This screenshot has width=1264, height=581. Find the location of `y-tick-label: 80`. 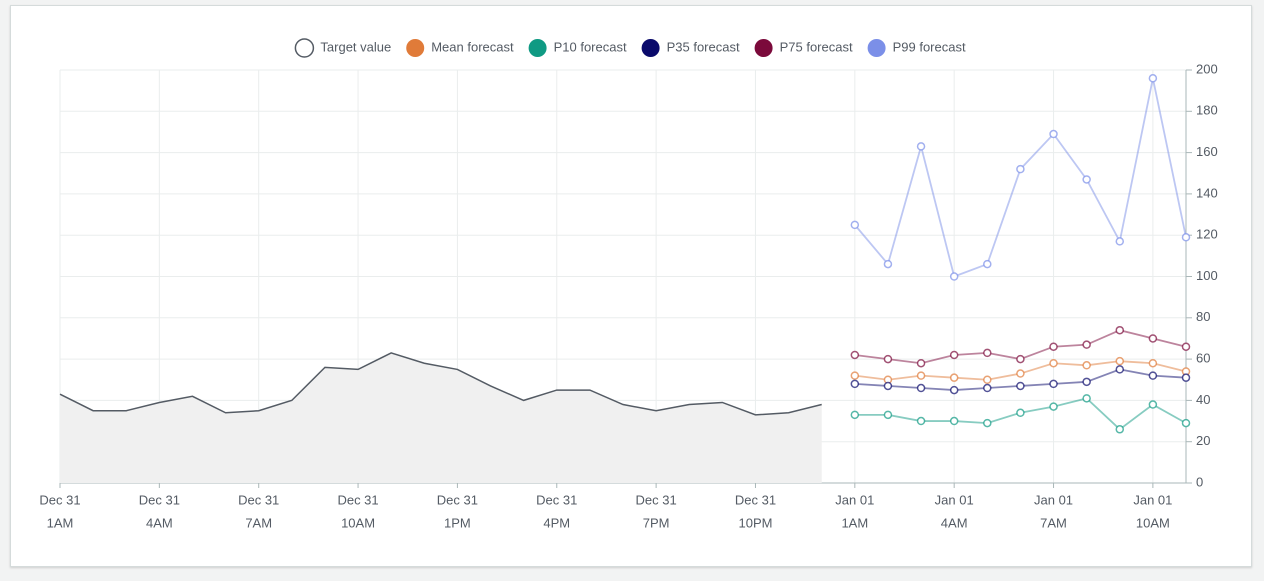

y-tick-label: 80 is located at coordinates (1203, 316).